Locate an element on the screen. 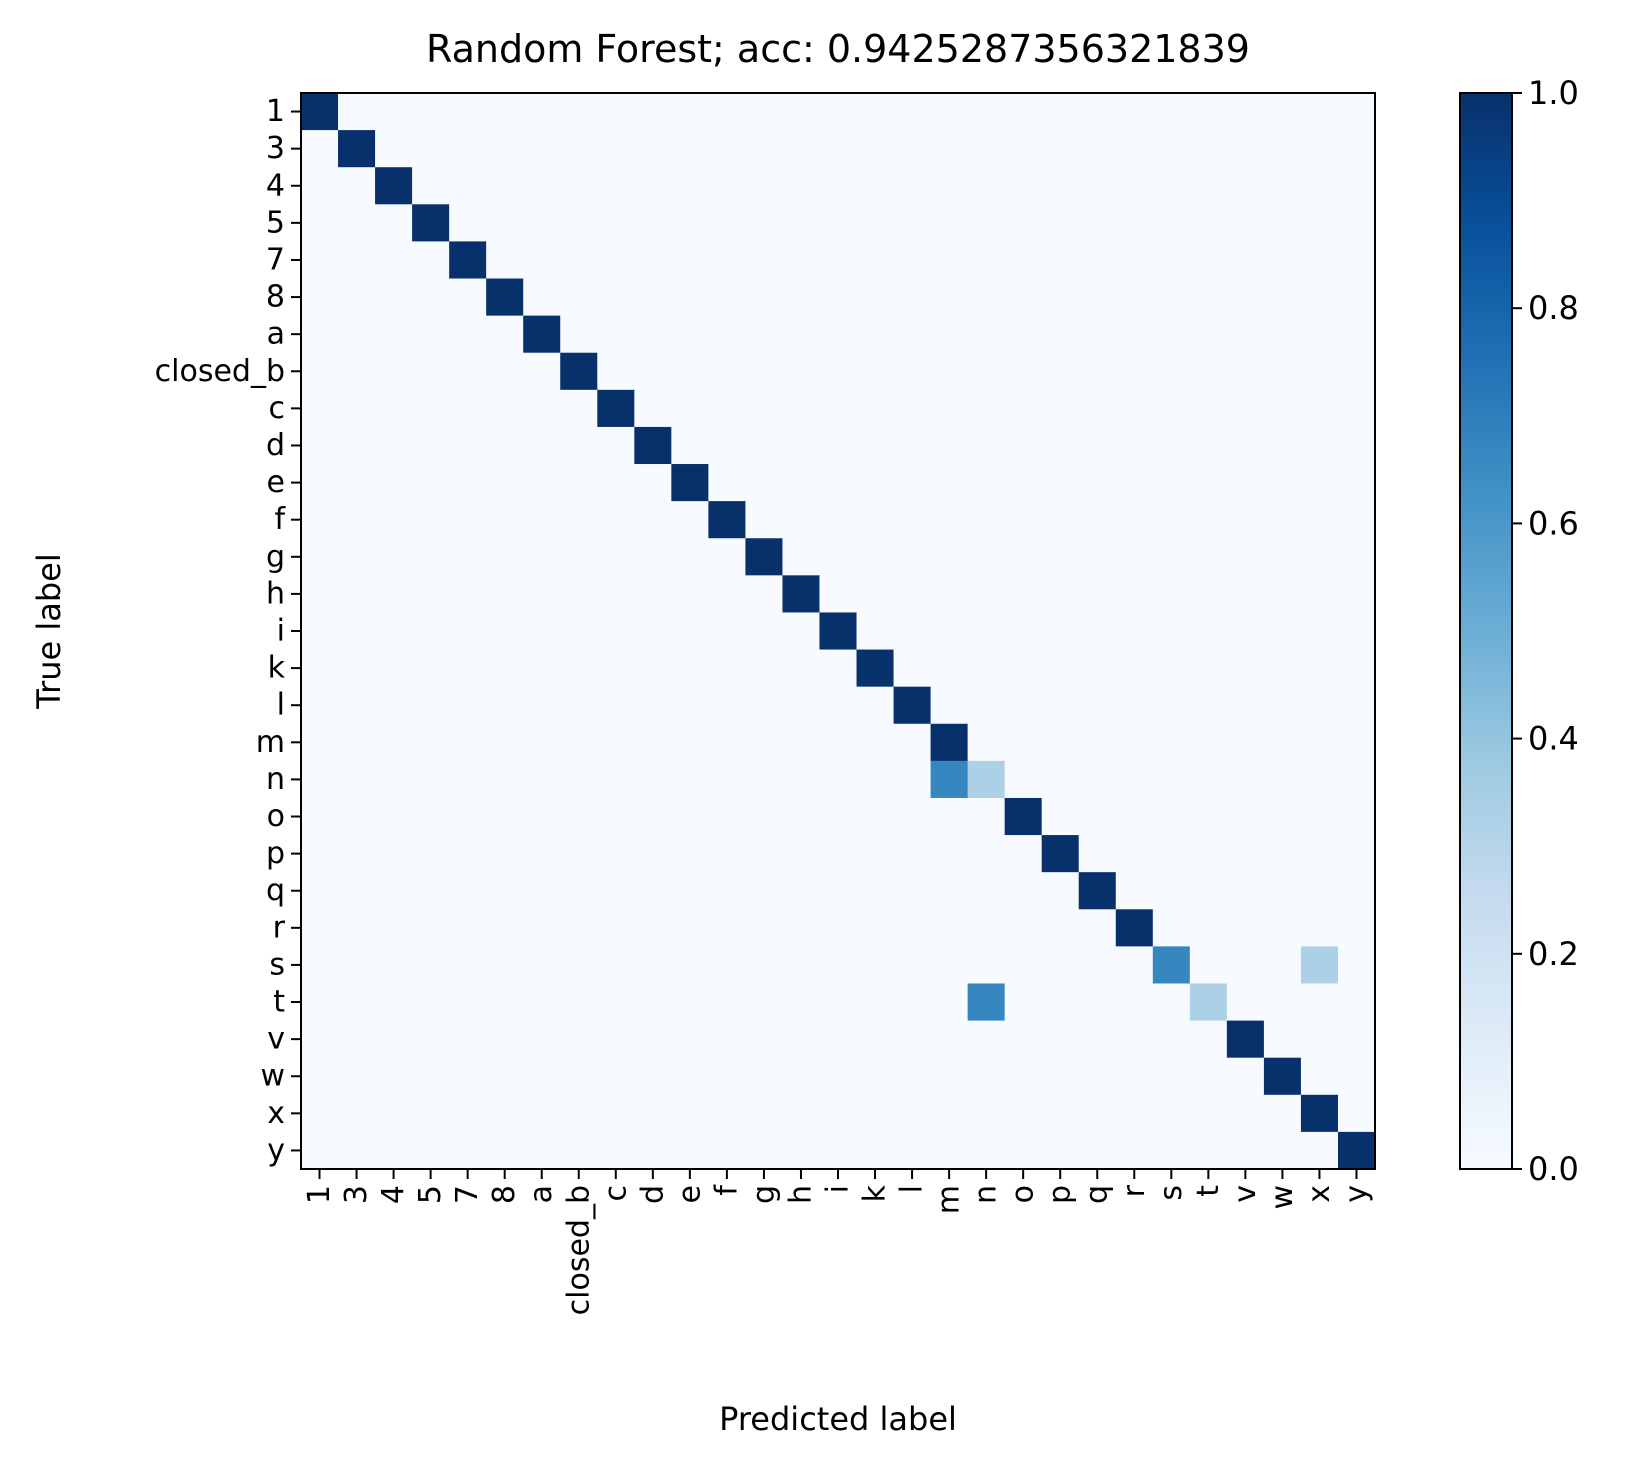 The width and height of the screenshot is (1635, 1464). heatmap-cell-5-h is located at coordinates (801, 223).